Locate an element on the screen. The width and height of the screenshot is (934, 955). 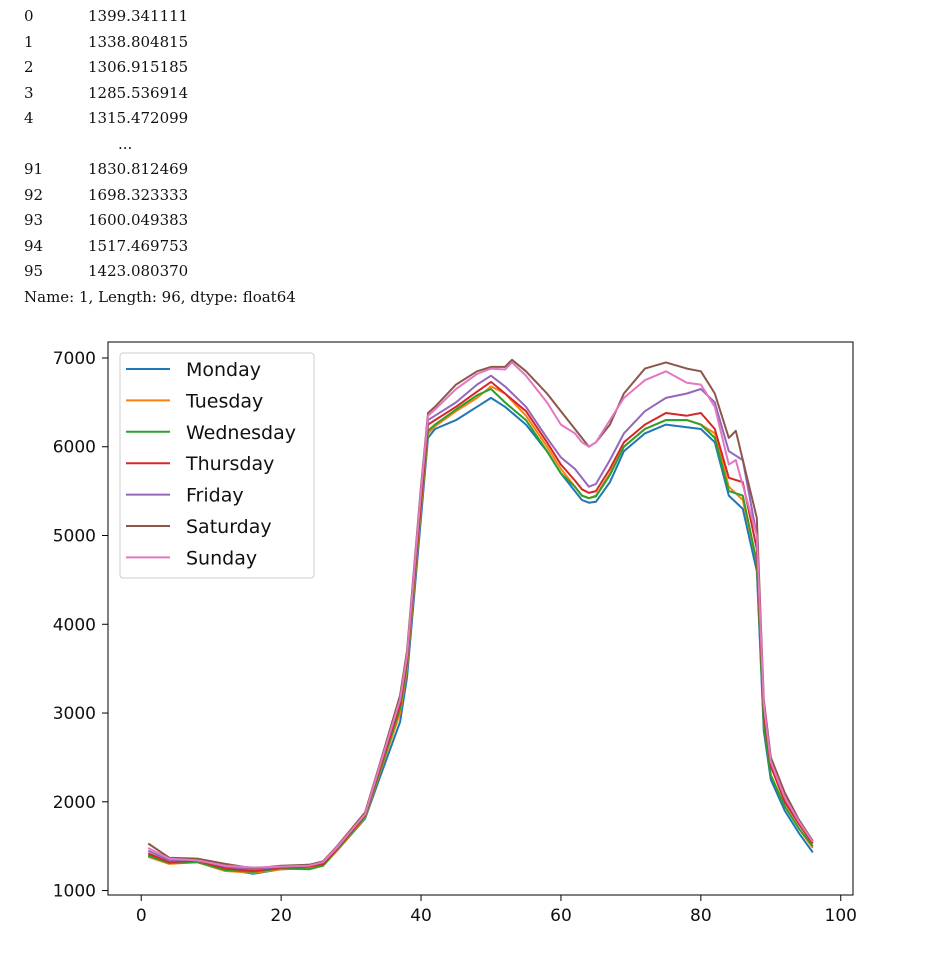
row-value: 1698.323333 is located at coordinates (138, 194).